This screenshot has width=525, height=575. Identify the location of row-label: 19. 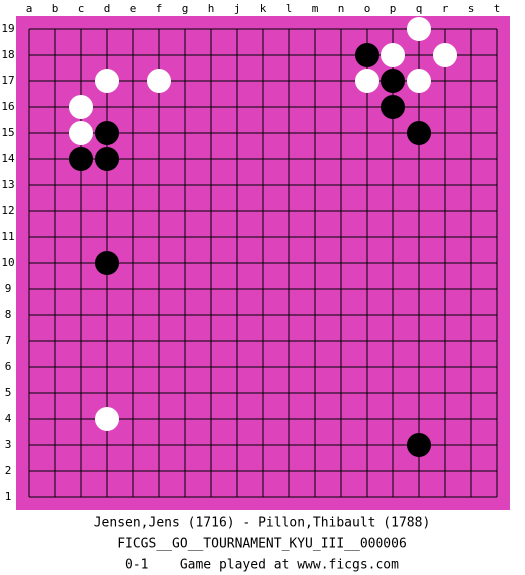
(7, 28).